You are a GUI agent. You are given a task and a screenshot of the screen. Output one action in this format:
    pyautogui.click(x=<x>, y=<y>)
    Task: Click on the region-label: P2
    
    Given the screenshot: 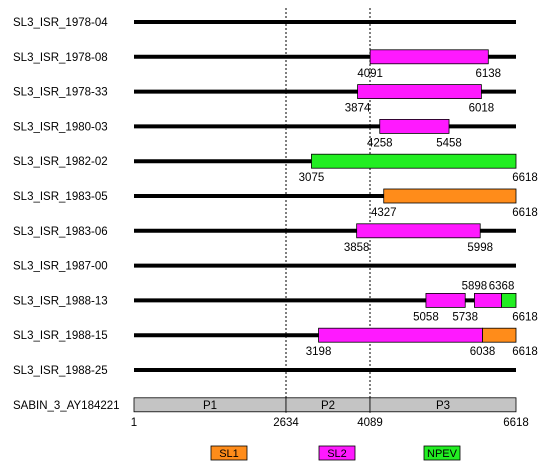 What is the action you would take?
    pyautogui.click(x=328, y=406)
    